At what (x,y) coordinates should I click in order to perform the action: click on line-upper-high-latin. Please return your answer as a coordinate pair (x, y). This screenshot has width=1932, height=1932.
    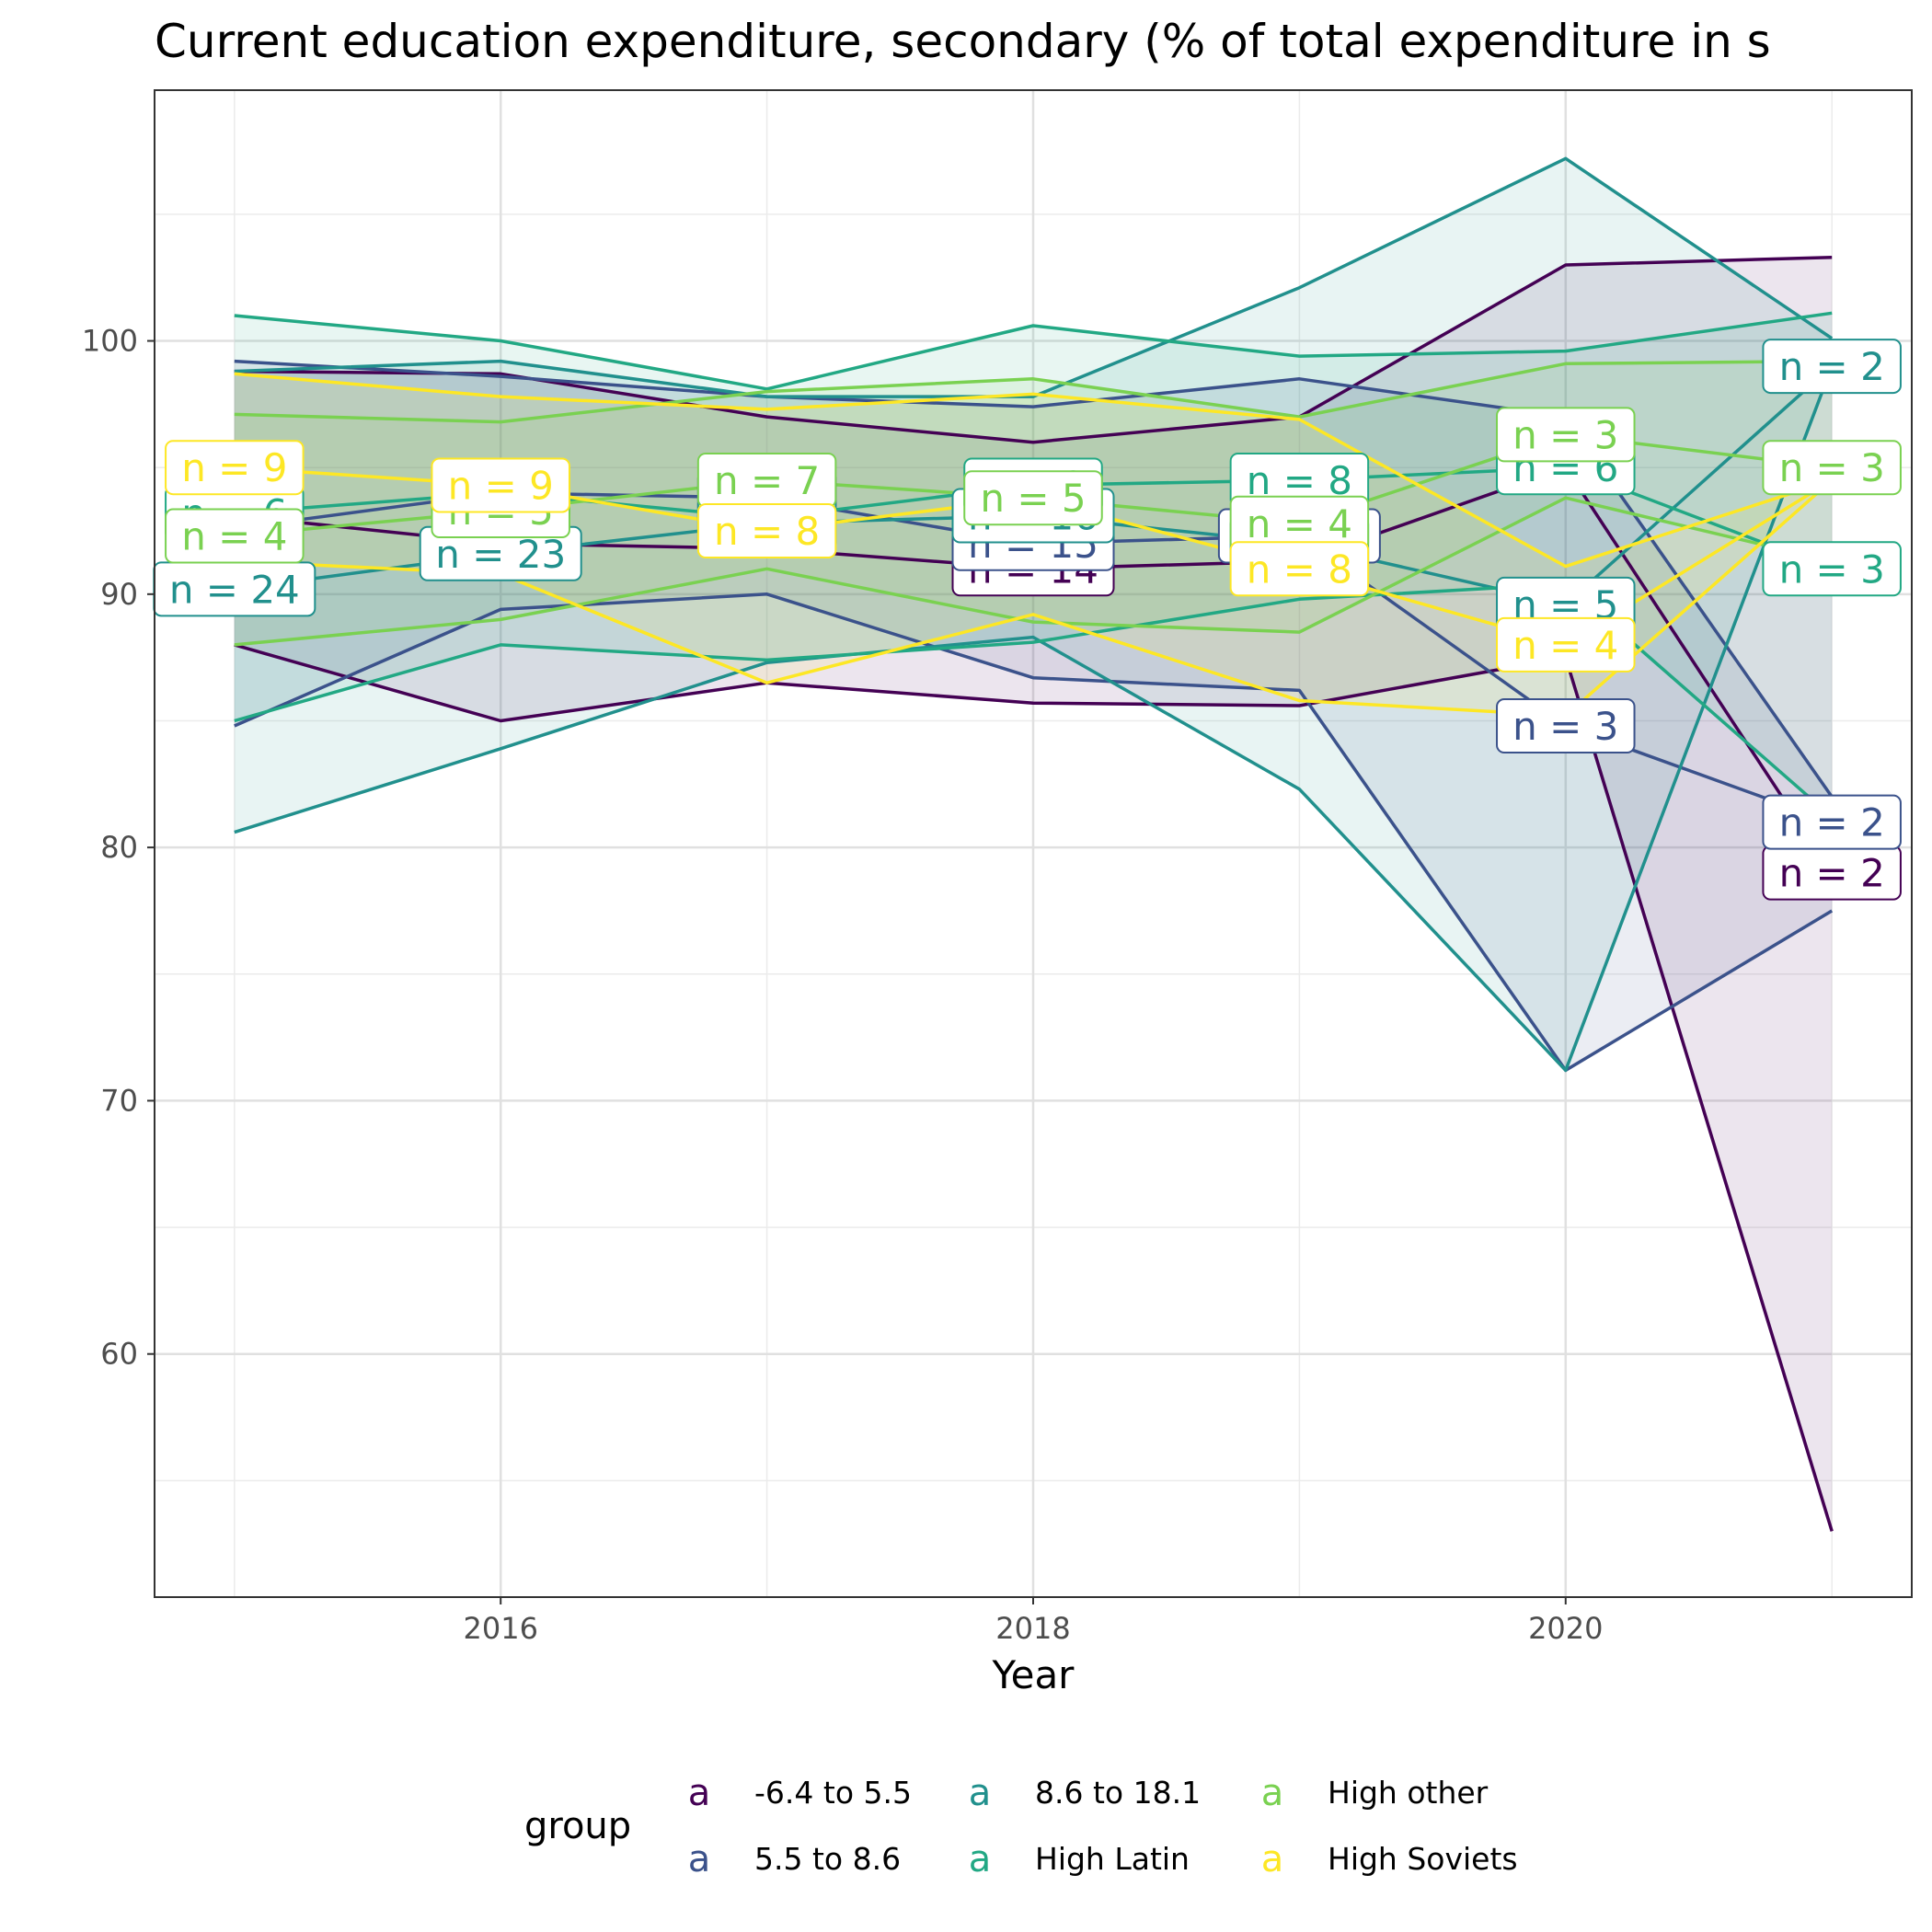
    Looking at the image, I should click on (1033, 351).